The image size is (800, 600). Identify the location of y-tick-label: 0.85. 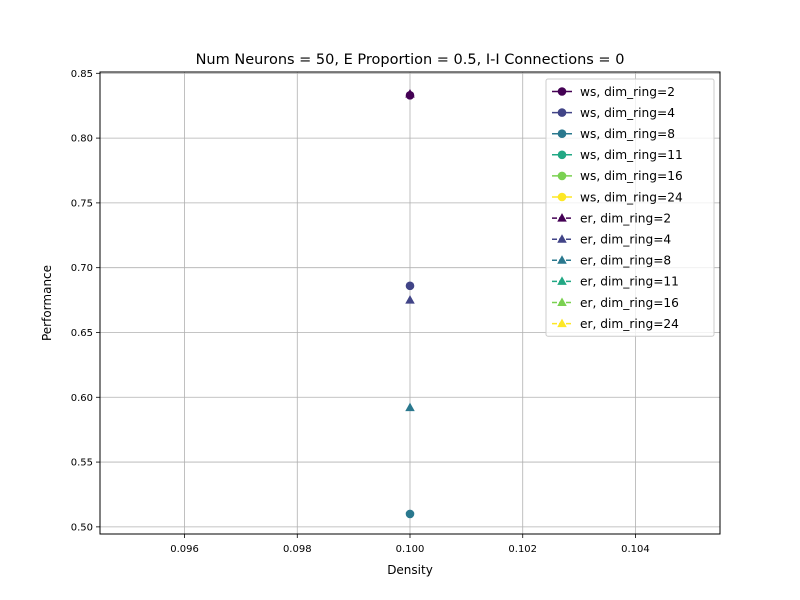
(82, 74).